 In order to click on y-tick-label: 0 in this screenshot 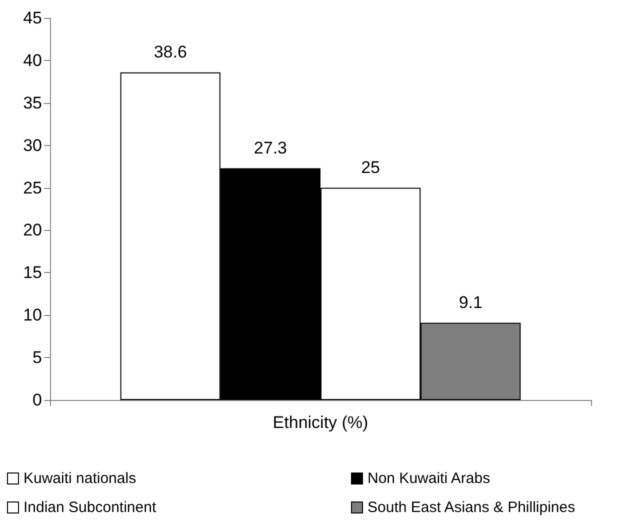, I will do `click(37, 400)`.